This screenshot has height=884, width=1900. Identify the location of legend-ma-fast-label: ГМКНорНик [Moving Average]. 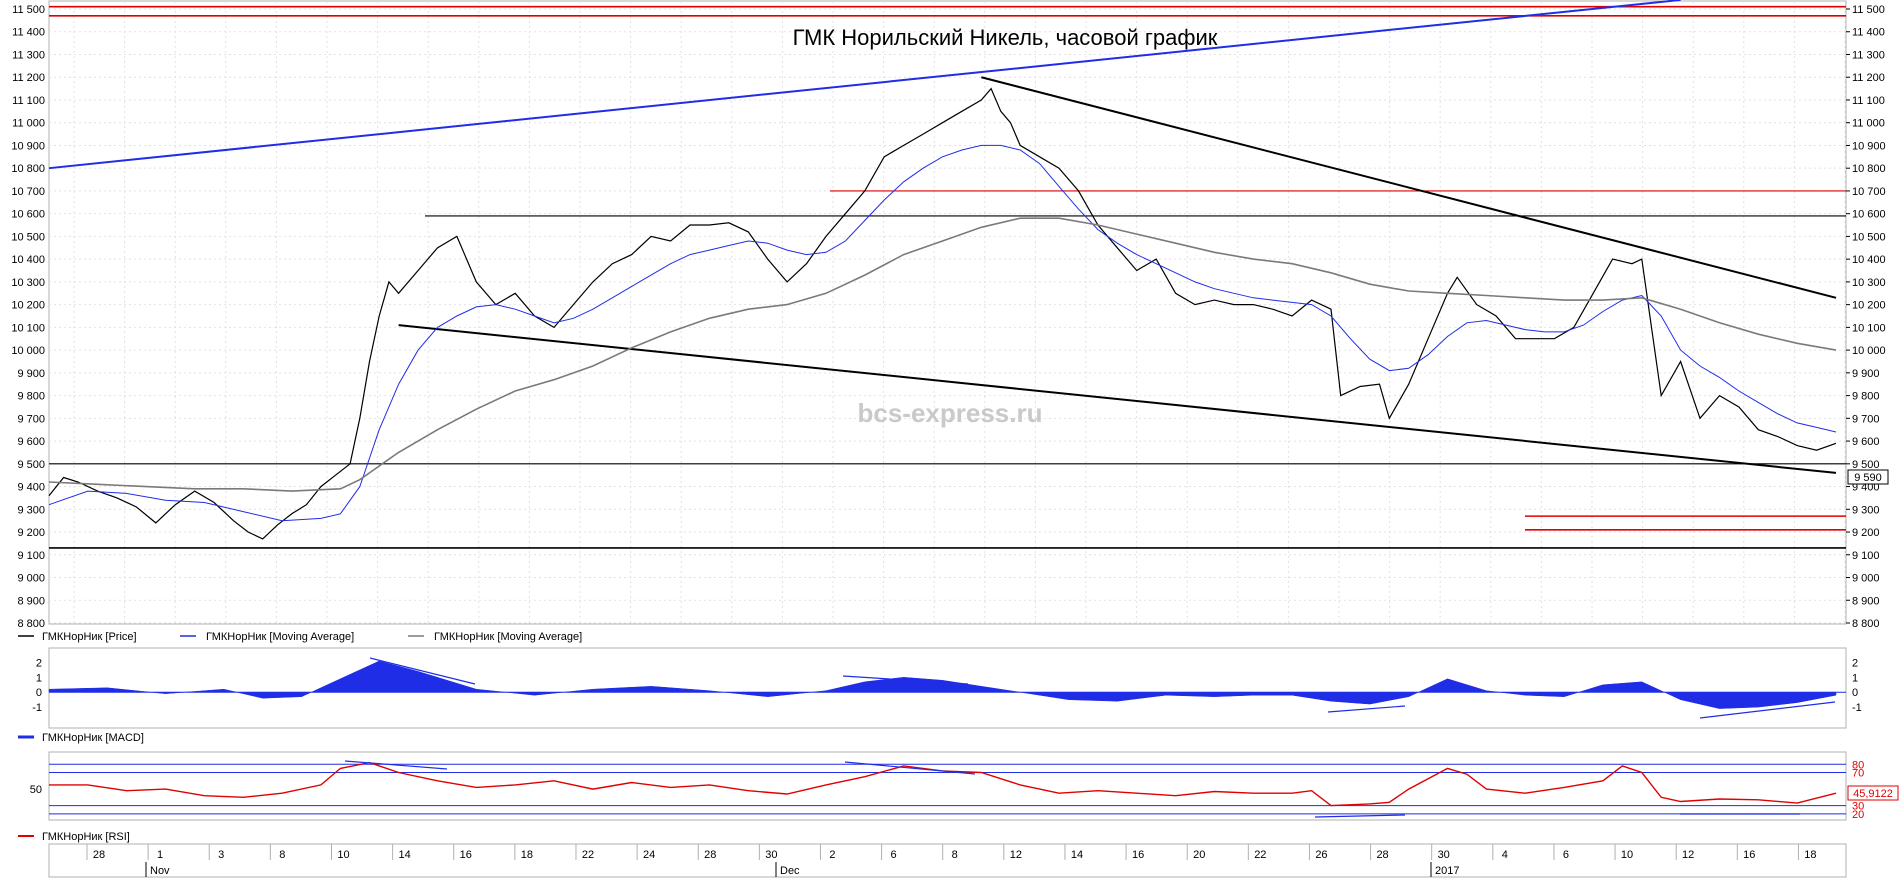
(280, 637).